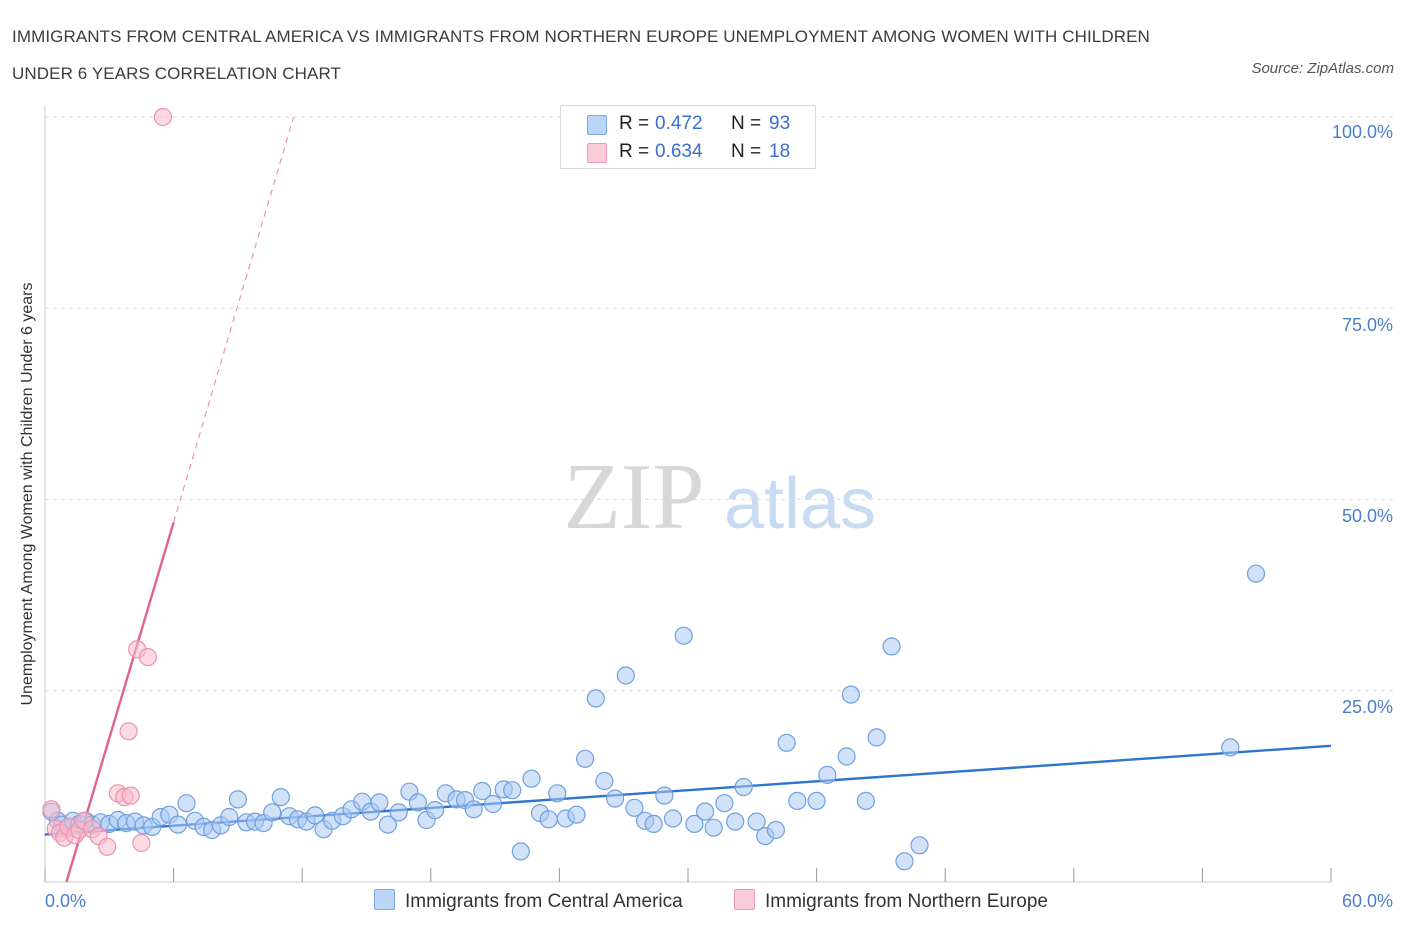 Image resolution: width=1406 pixels, height=930 pixels. I want to click on y-tick-label: 75.0%, so click(1367, 325).